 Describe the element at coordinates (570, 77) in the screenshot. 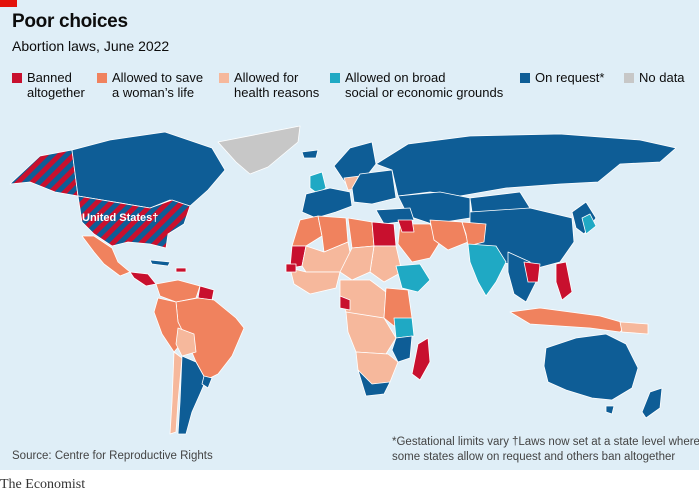

I see `legend-label: On request*` at that location.